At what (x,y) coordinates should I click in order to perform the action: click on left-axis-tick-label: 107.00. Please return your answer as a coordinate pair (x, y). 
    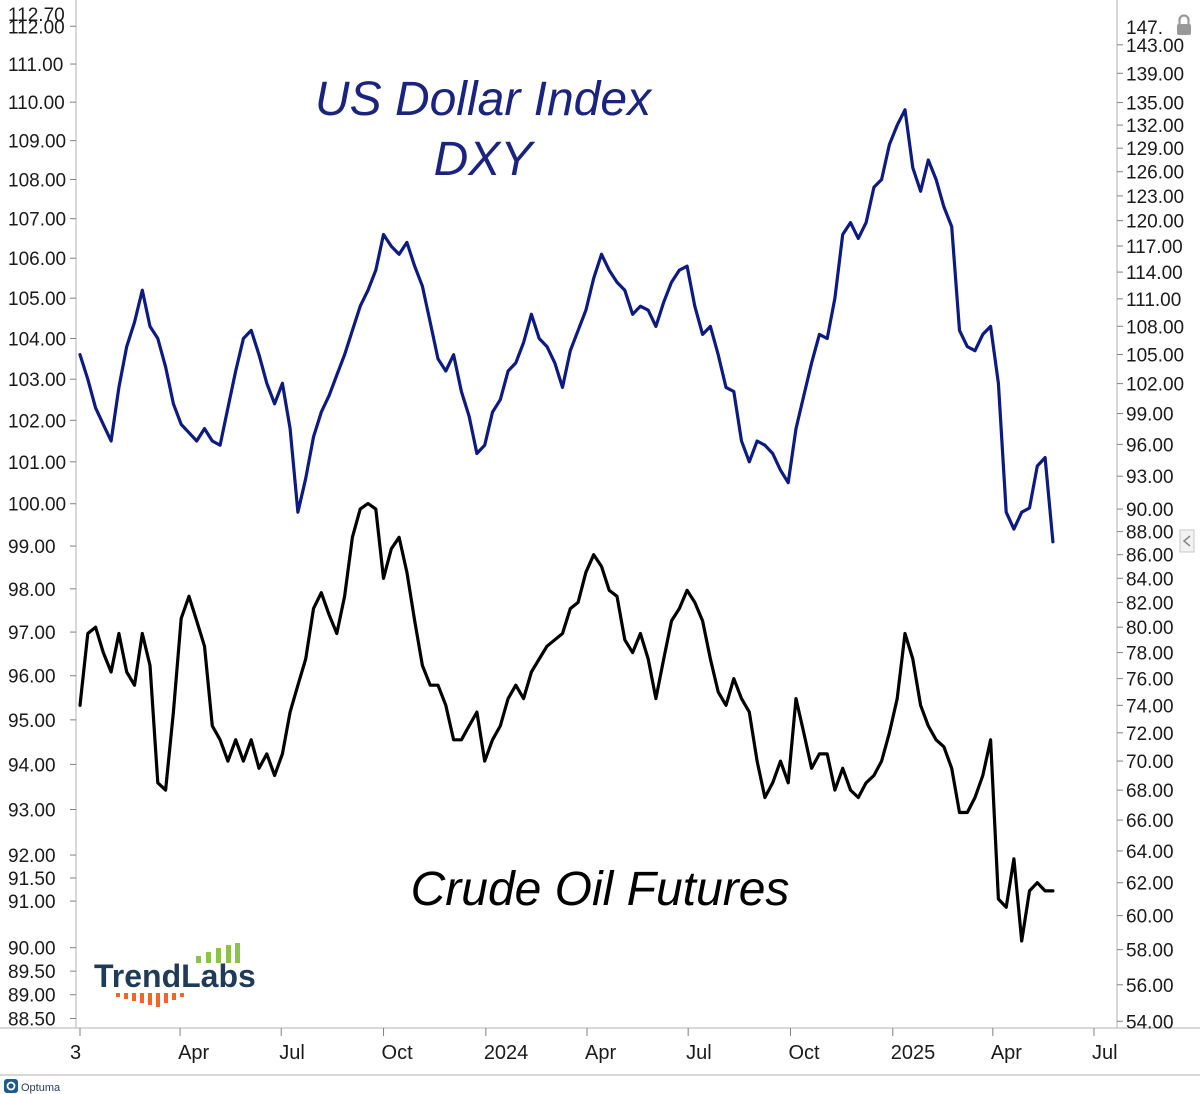
    Looking at the image, I should click on (37, 220).